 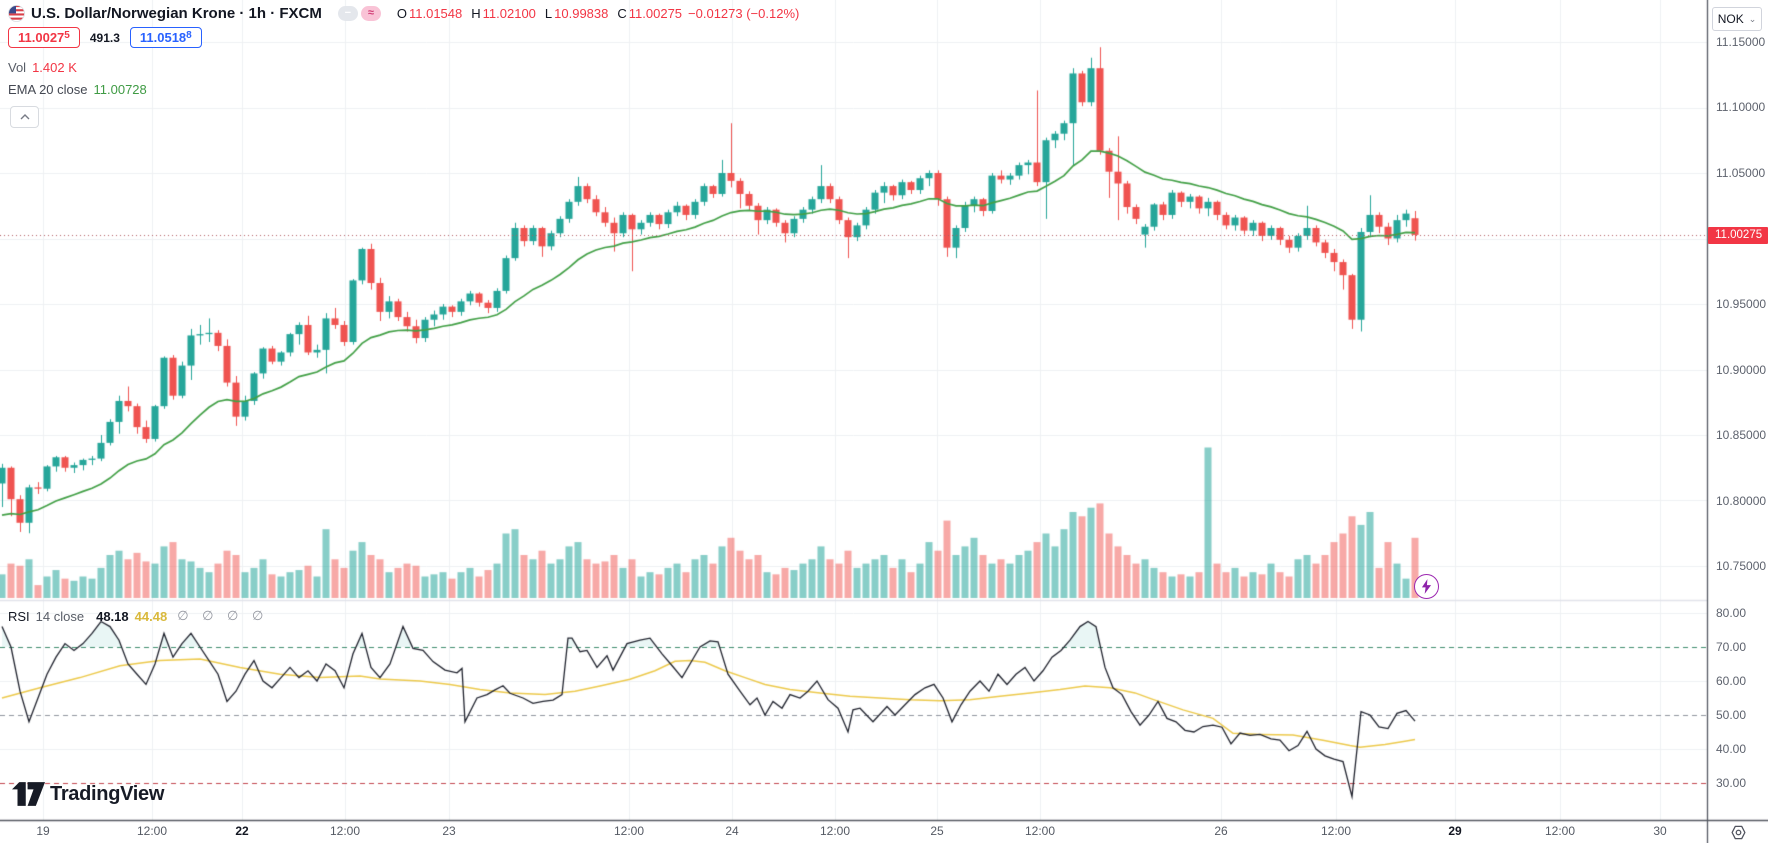 I want to click on axis-settings-button, so click(x=1738, y=832).